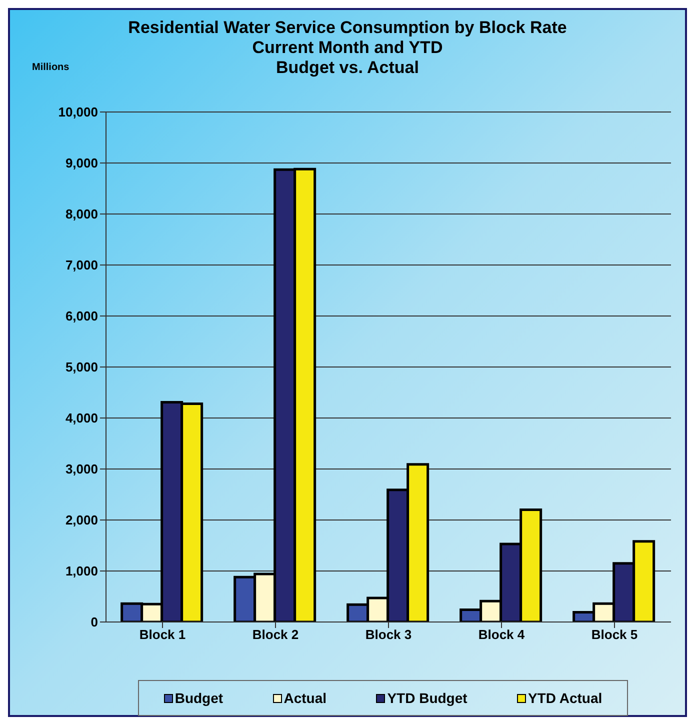 The image size is (691, 721). Describe the element at coordinates (81, 571) in the screenshot. I see `y-tick-label: 1,000` at that location.